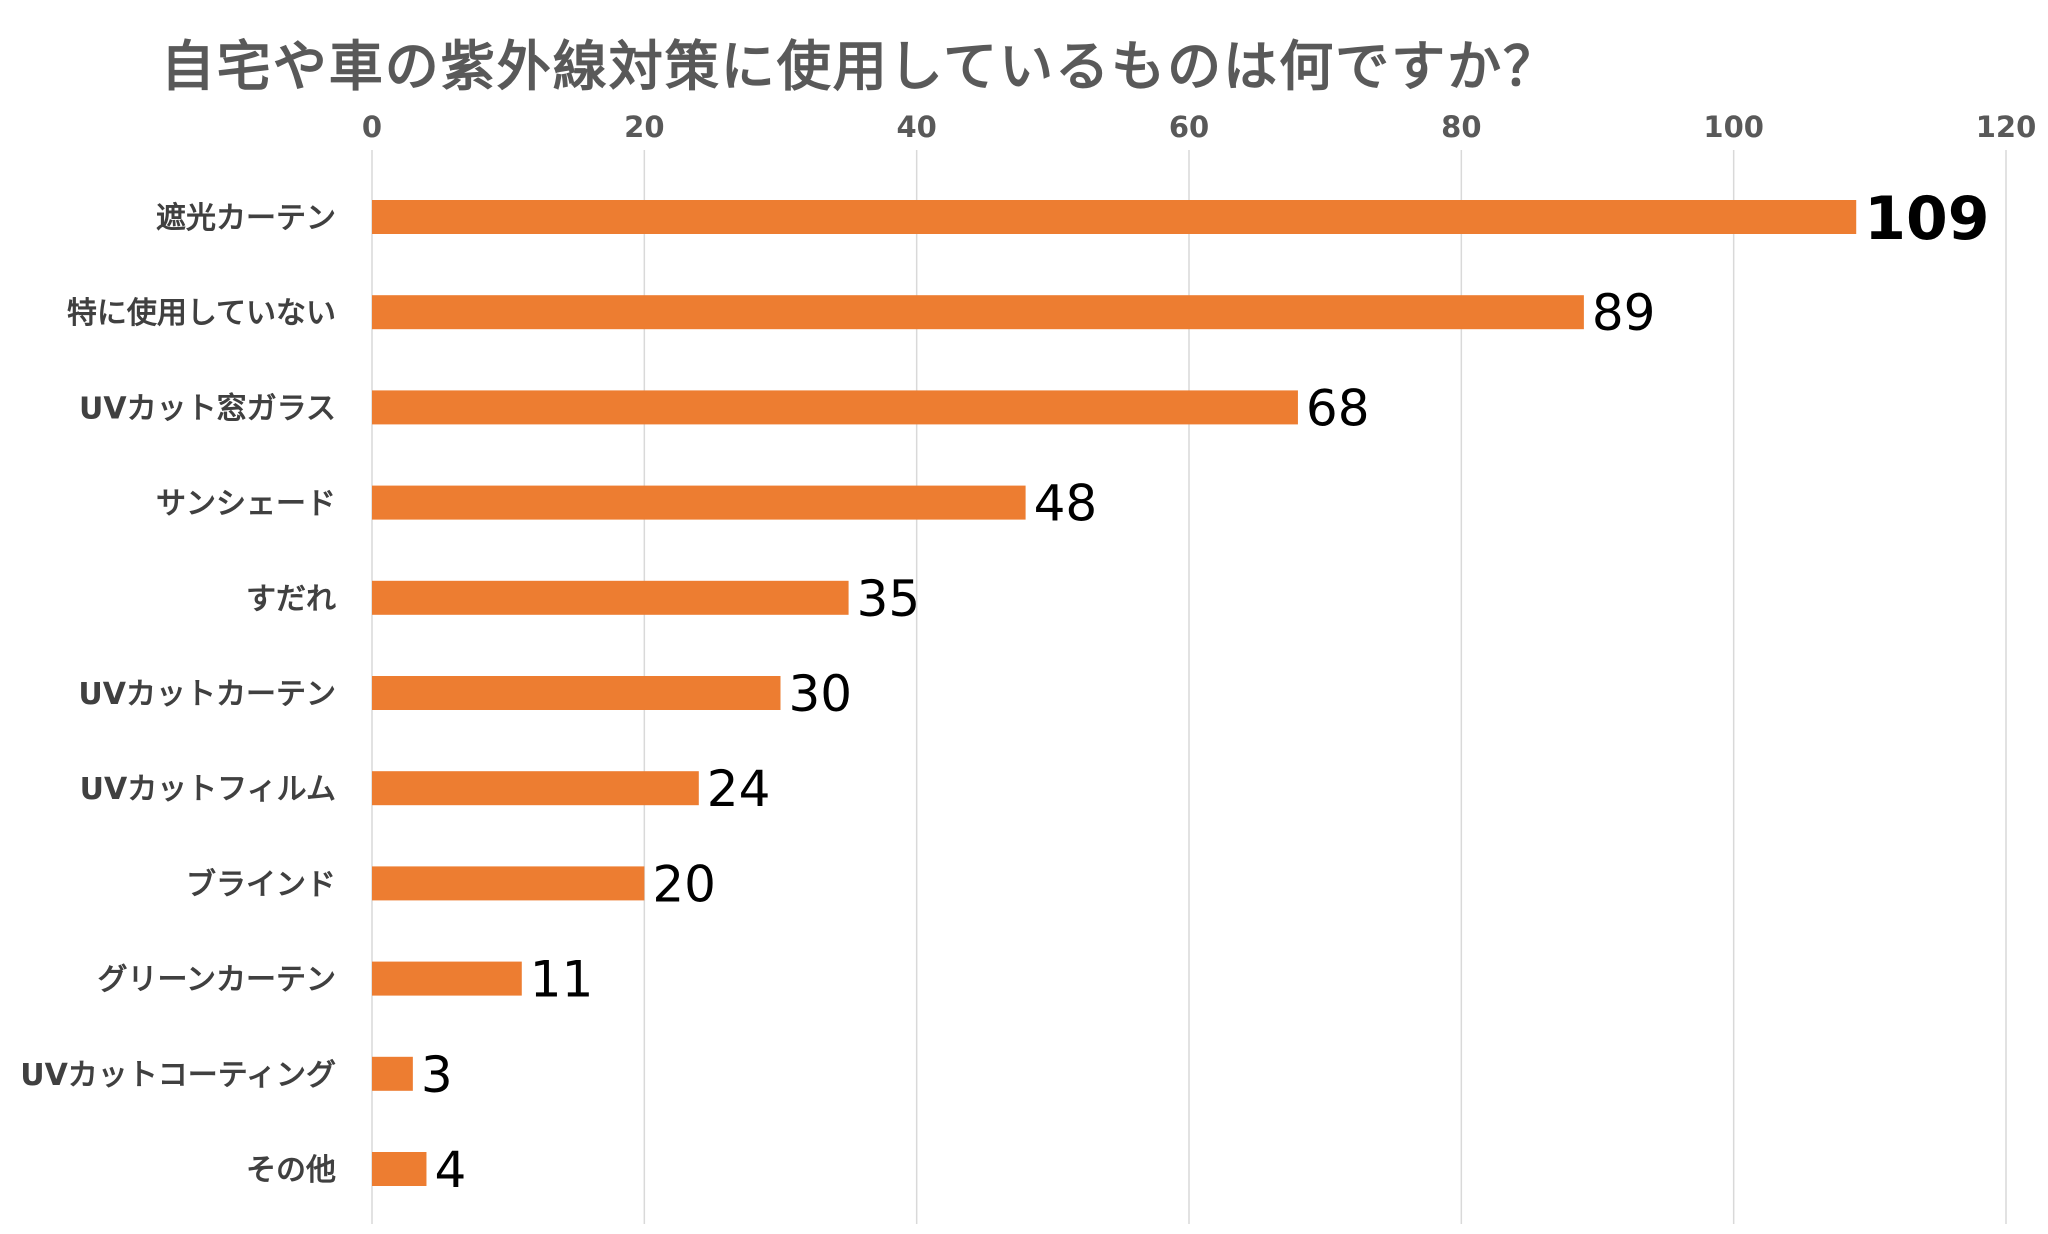  I want to click on data-label: 24, so click(739, 789).